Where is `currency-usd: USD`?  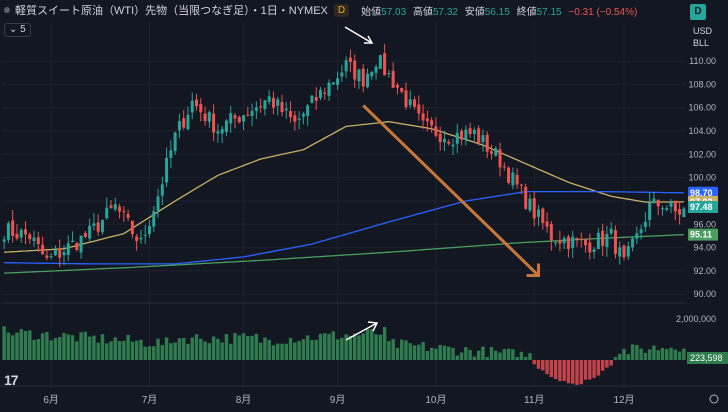 currency-usd: USD is located at coordinates (703, 31).